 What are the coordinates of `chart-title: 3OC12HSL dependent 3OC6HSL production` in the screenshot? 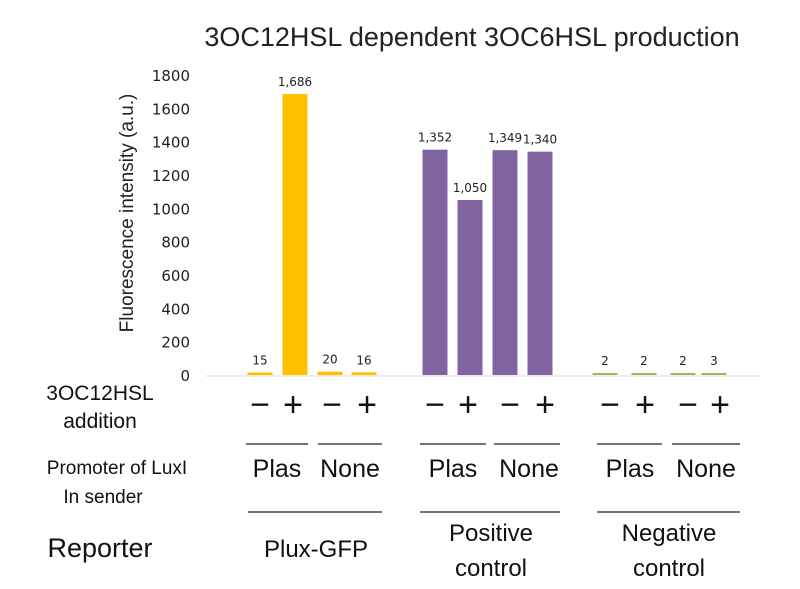 It's located at (471, 37).